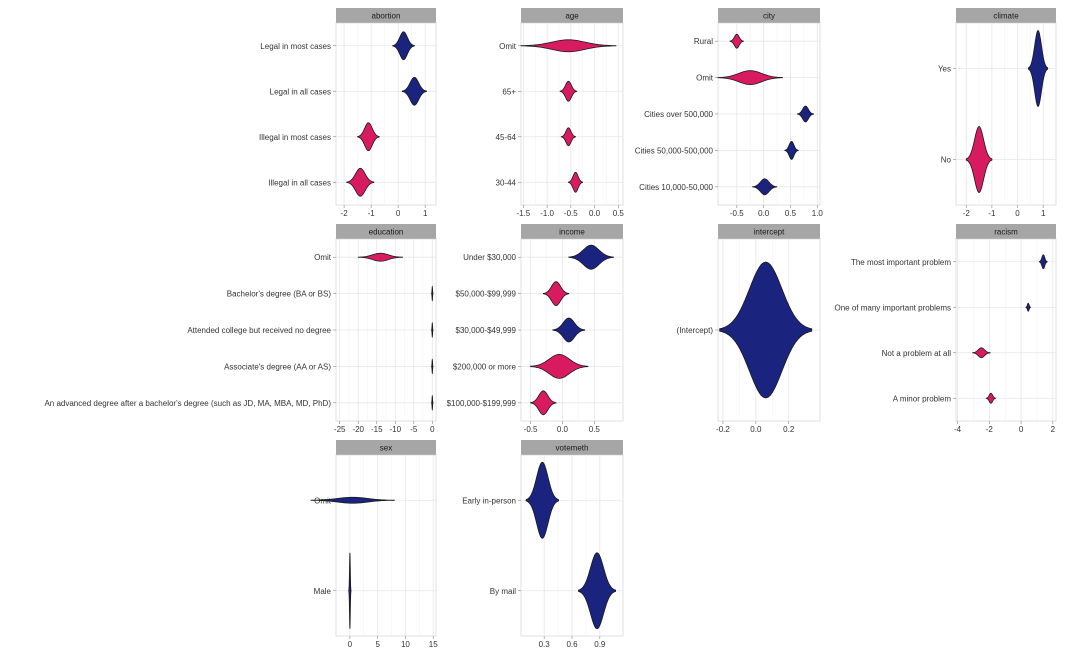 The image size is (1068, 658). What do you see at coordinates (1053, 429) in the screenshot?
I see `x-tick-label: 2` at bounding box center [1053, 429].